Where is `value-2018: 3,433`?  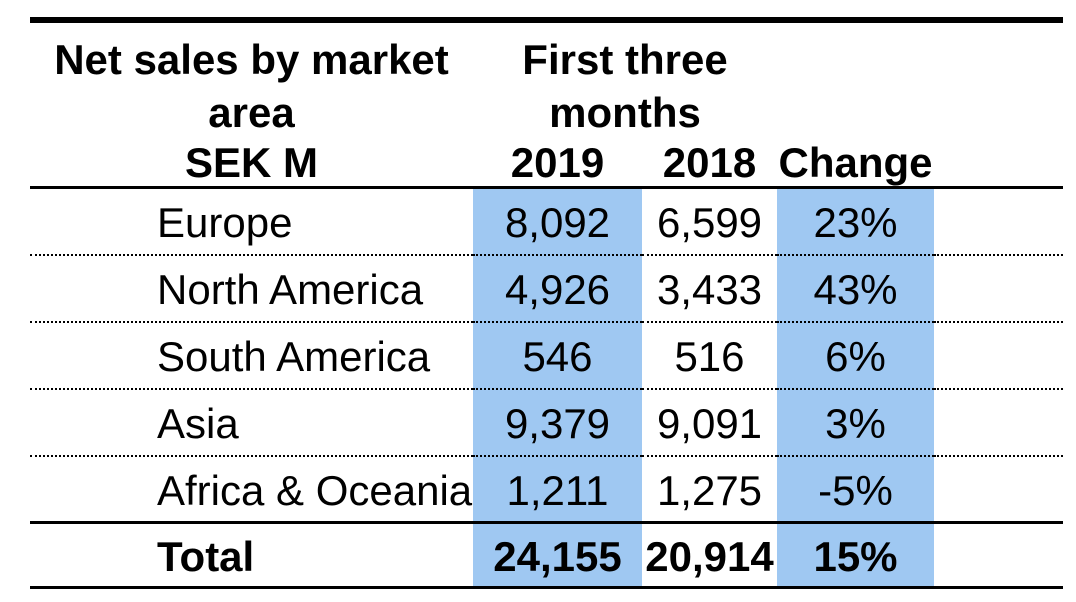 value-2018: 3,433 is located at coordinates (709, 289).